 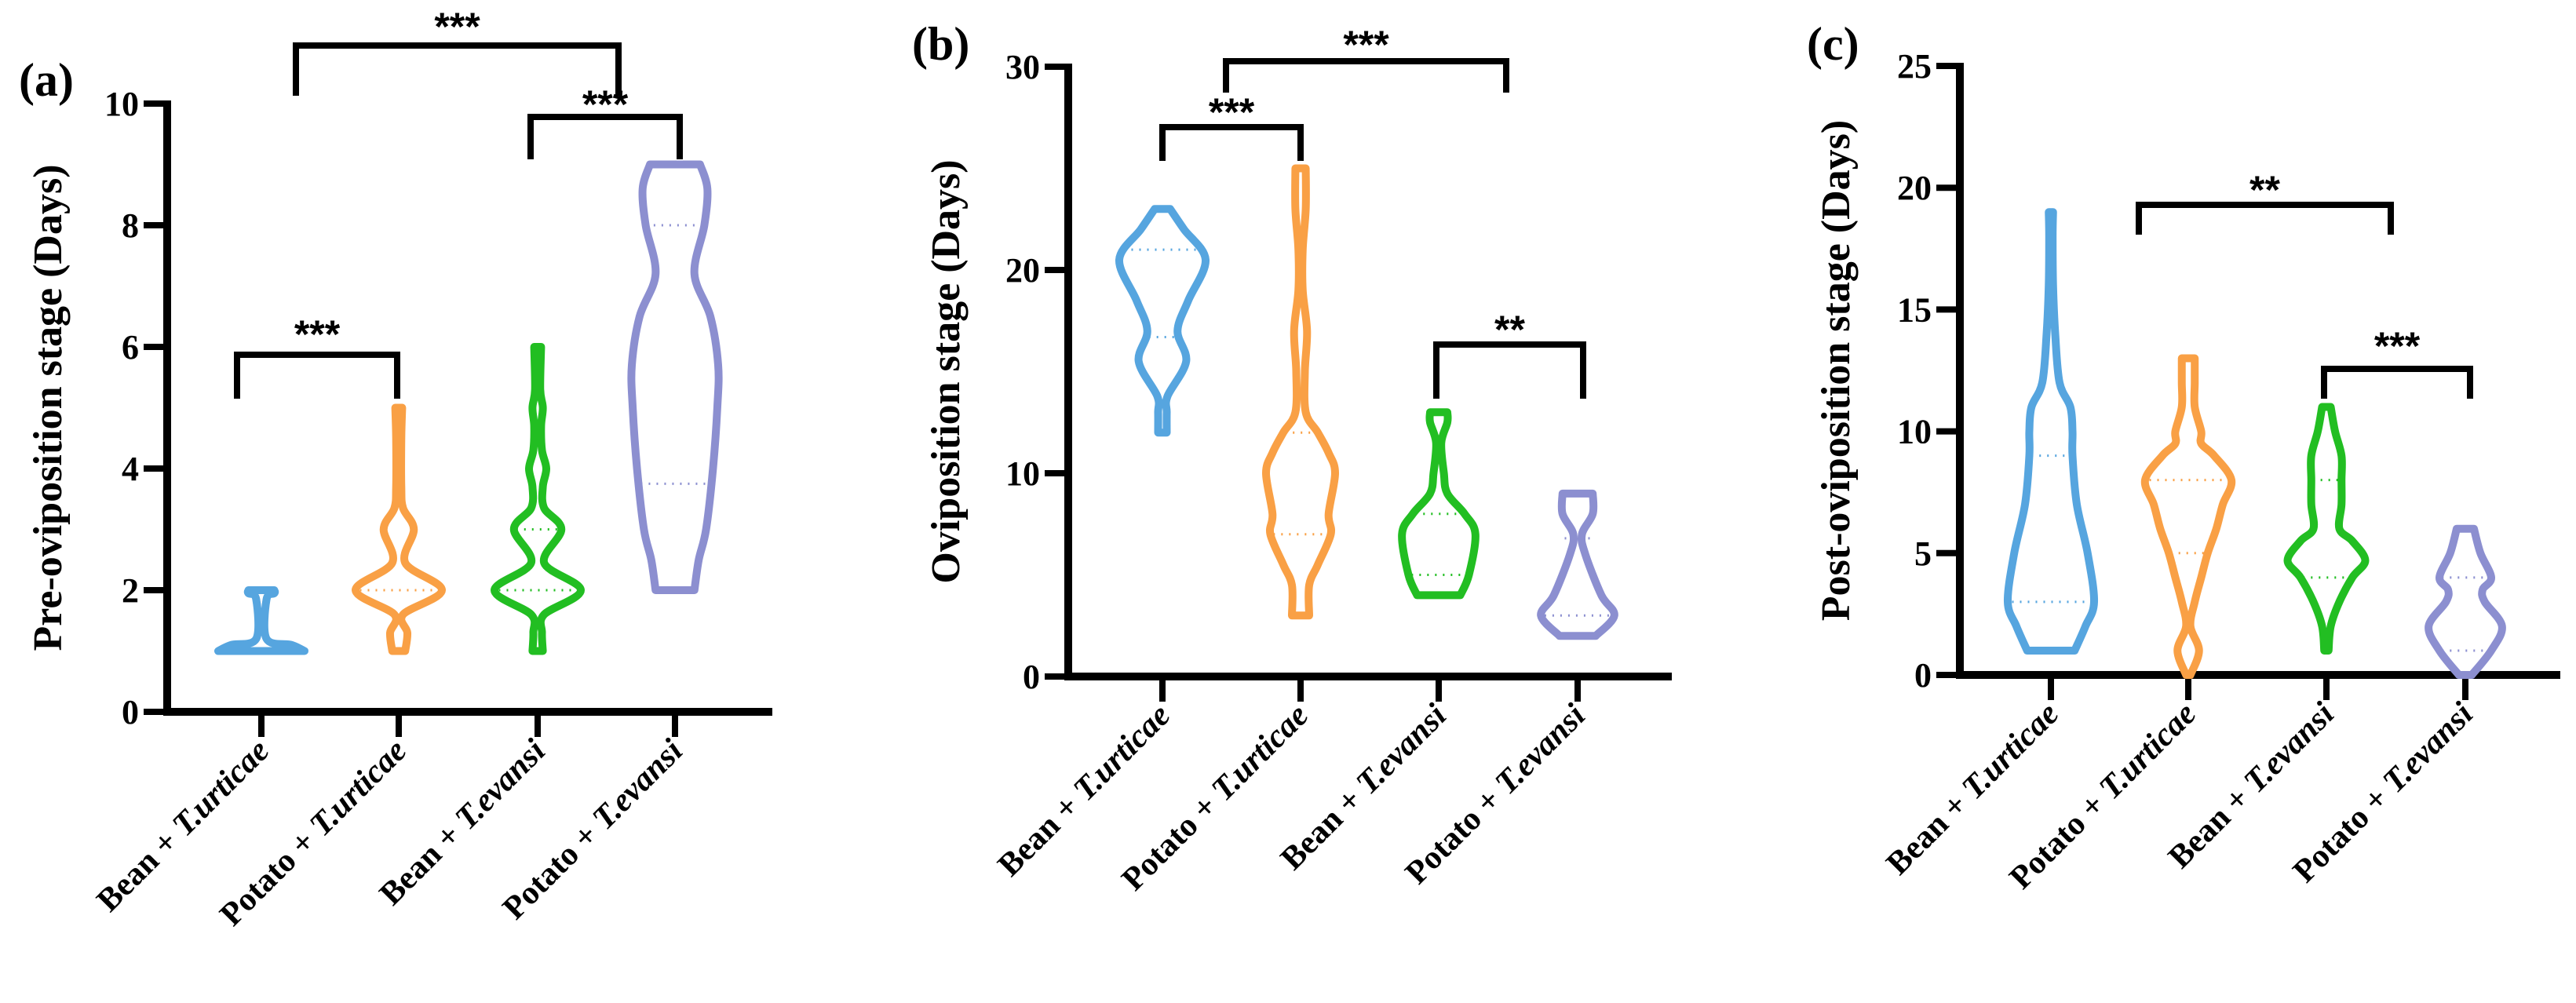 I want to click on y-tick-label: 8, so click(x=130, y=226).